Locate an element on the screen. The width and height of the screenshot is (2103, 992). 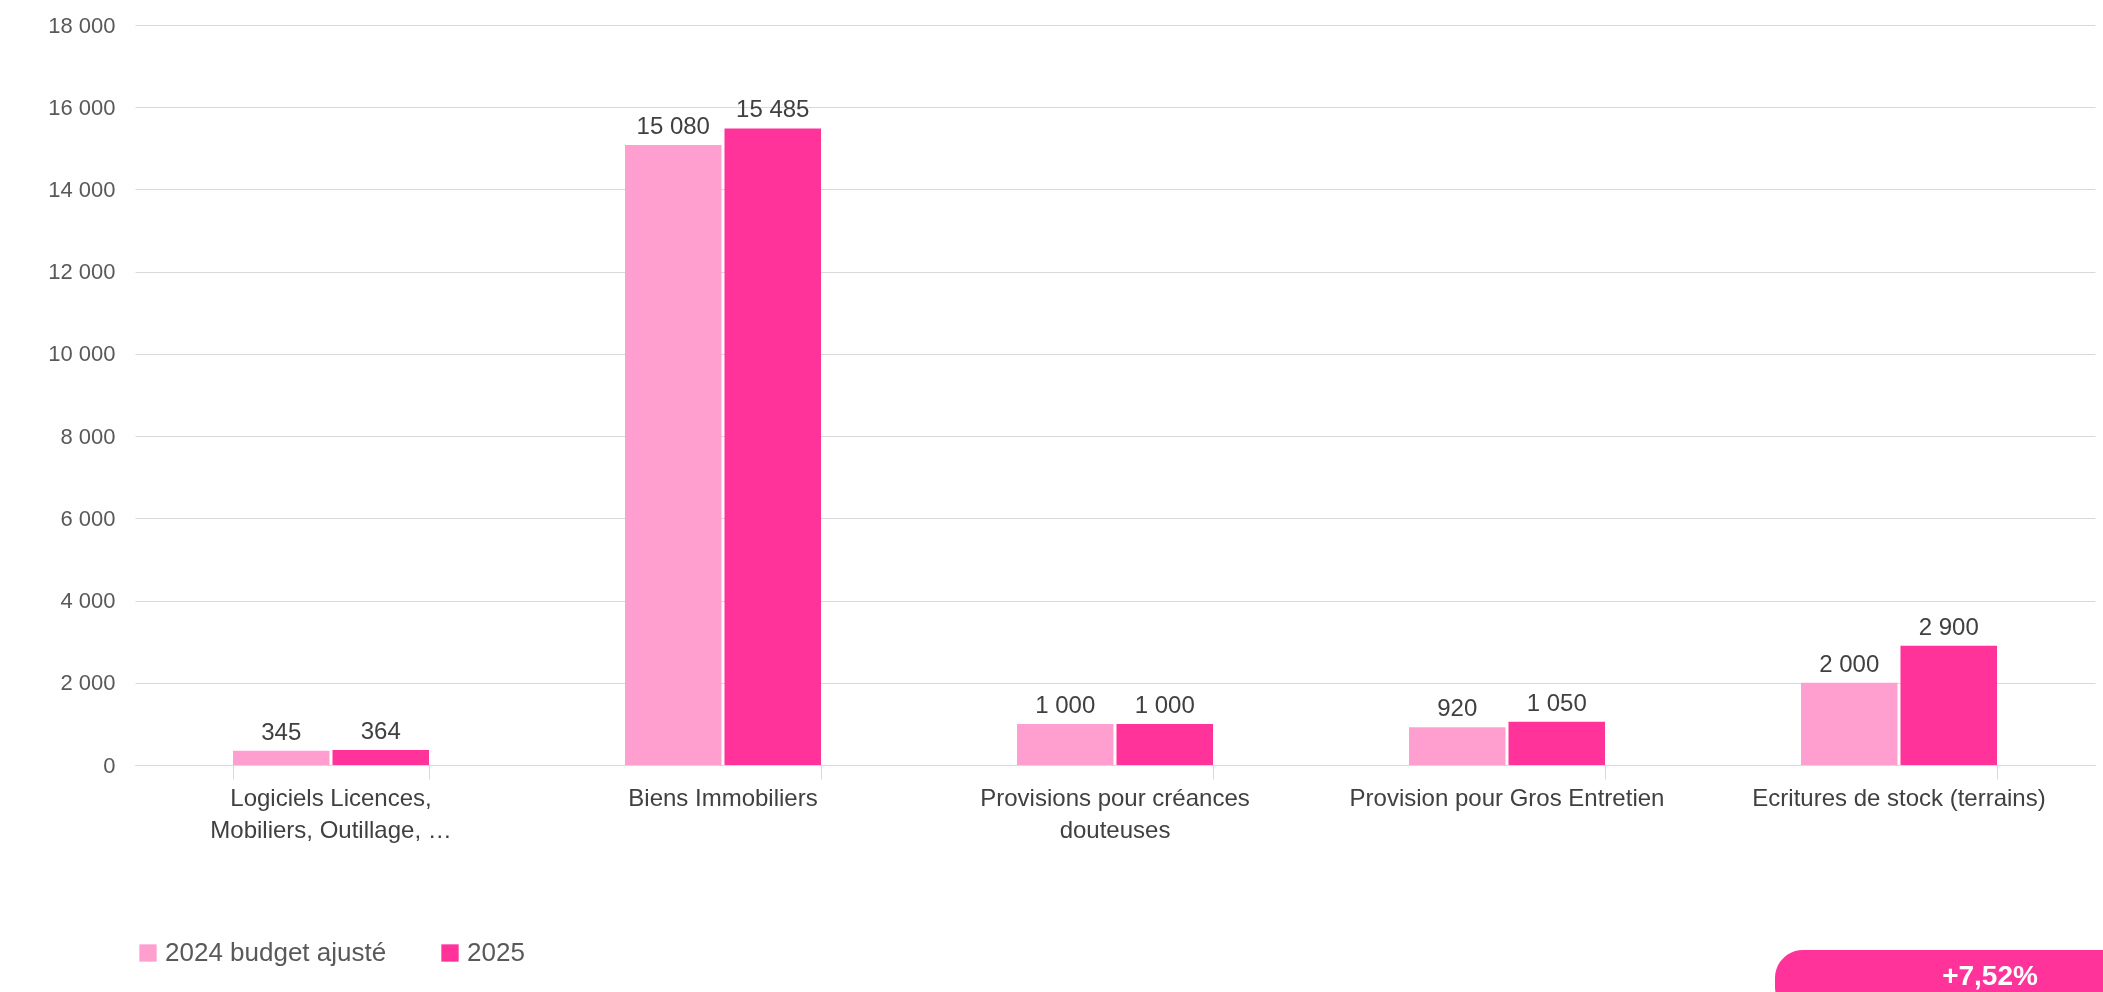
y-tick-label: 2 000 is located at coordinates (88, 683).